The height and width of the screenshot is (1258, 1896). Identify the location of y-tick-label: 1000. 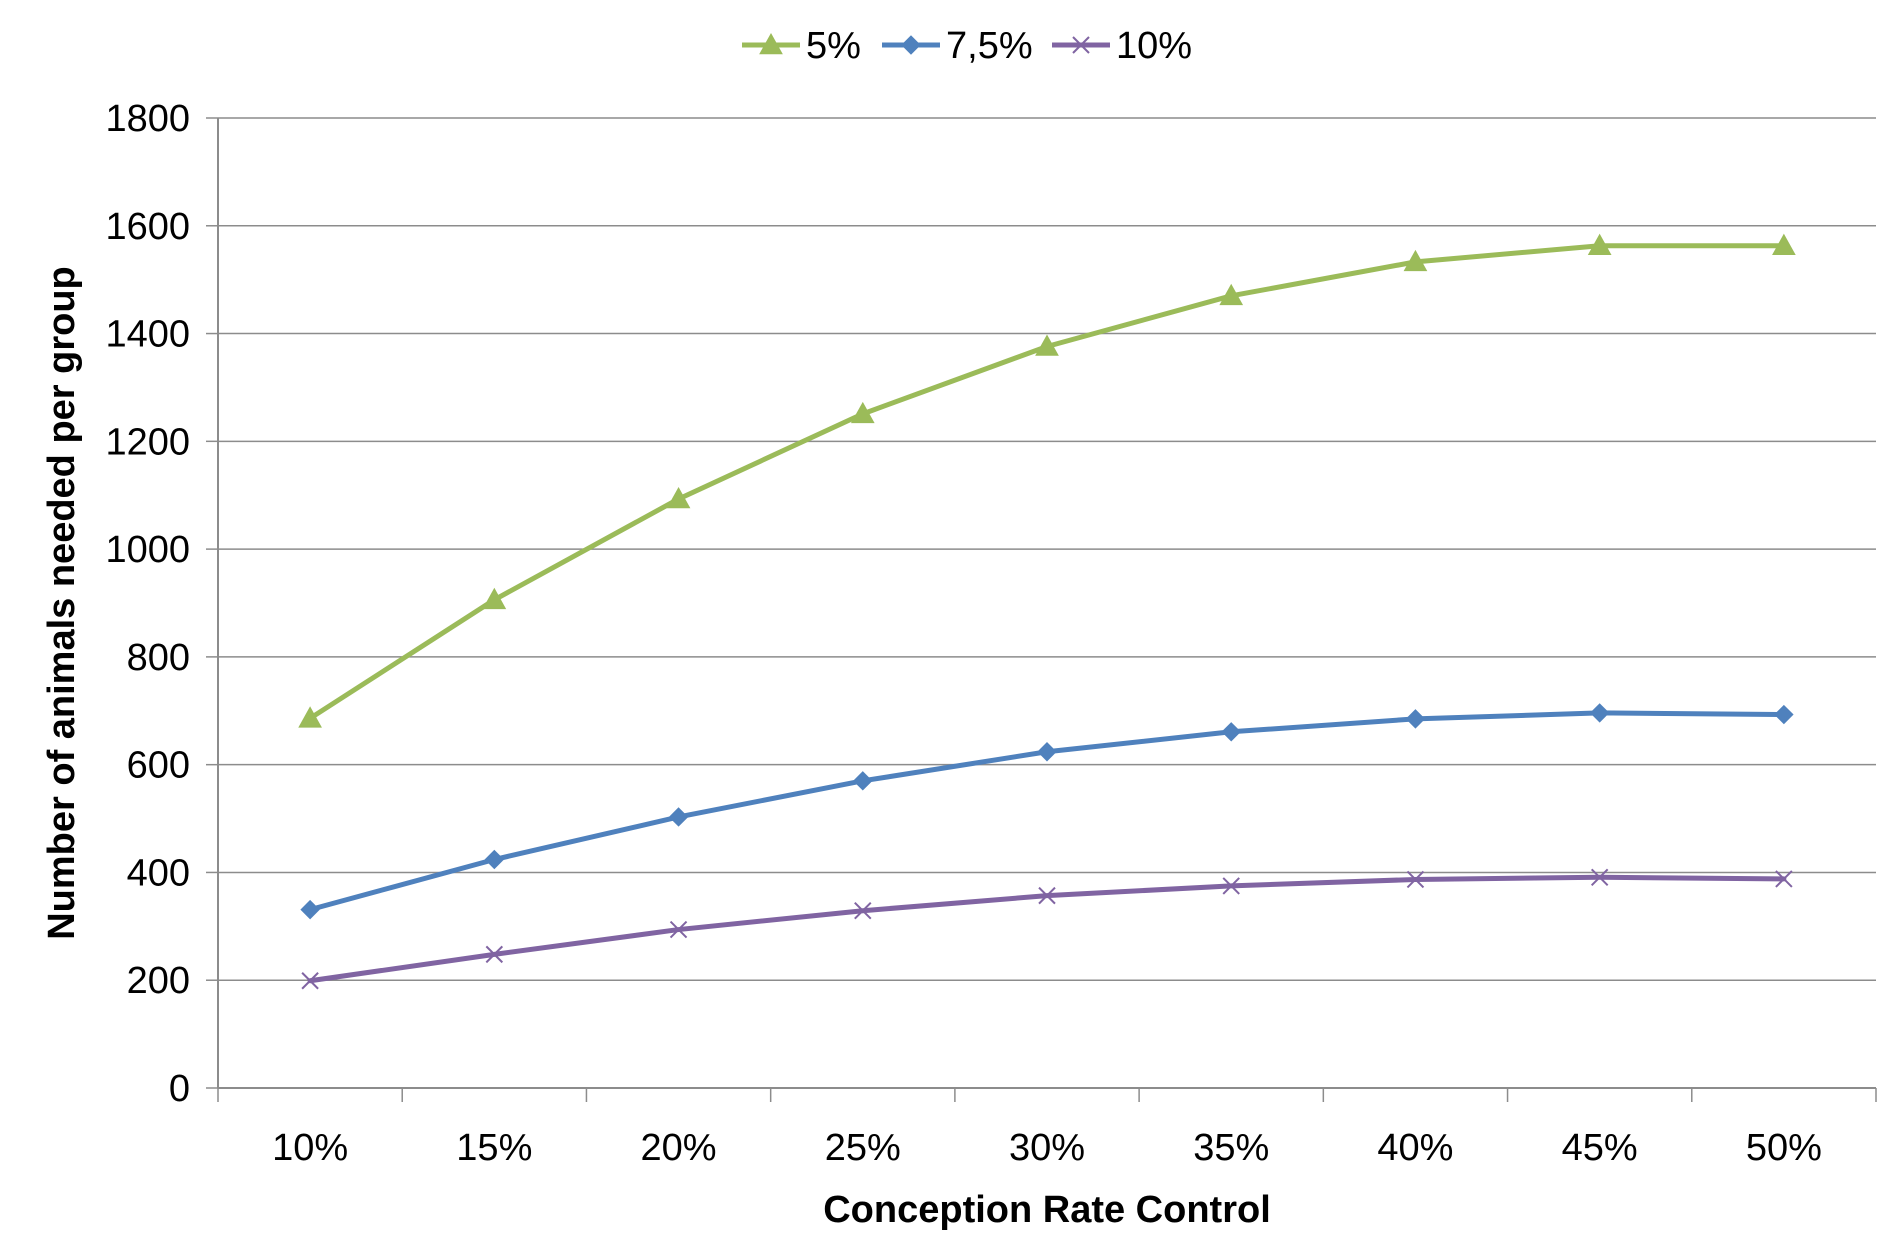
(147, 550).